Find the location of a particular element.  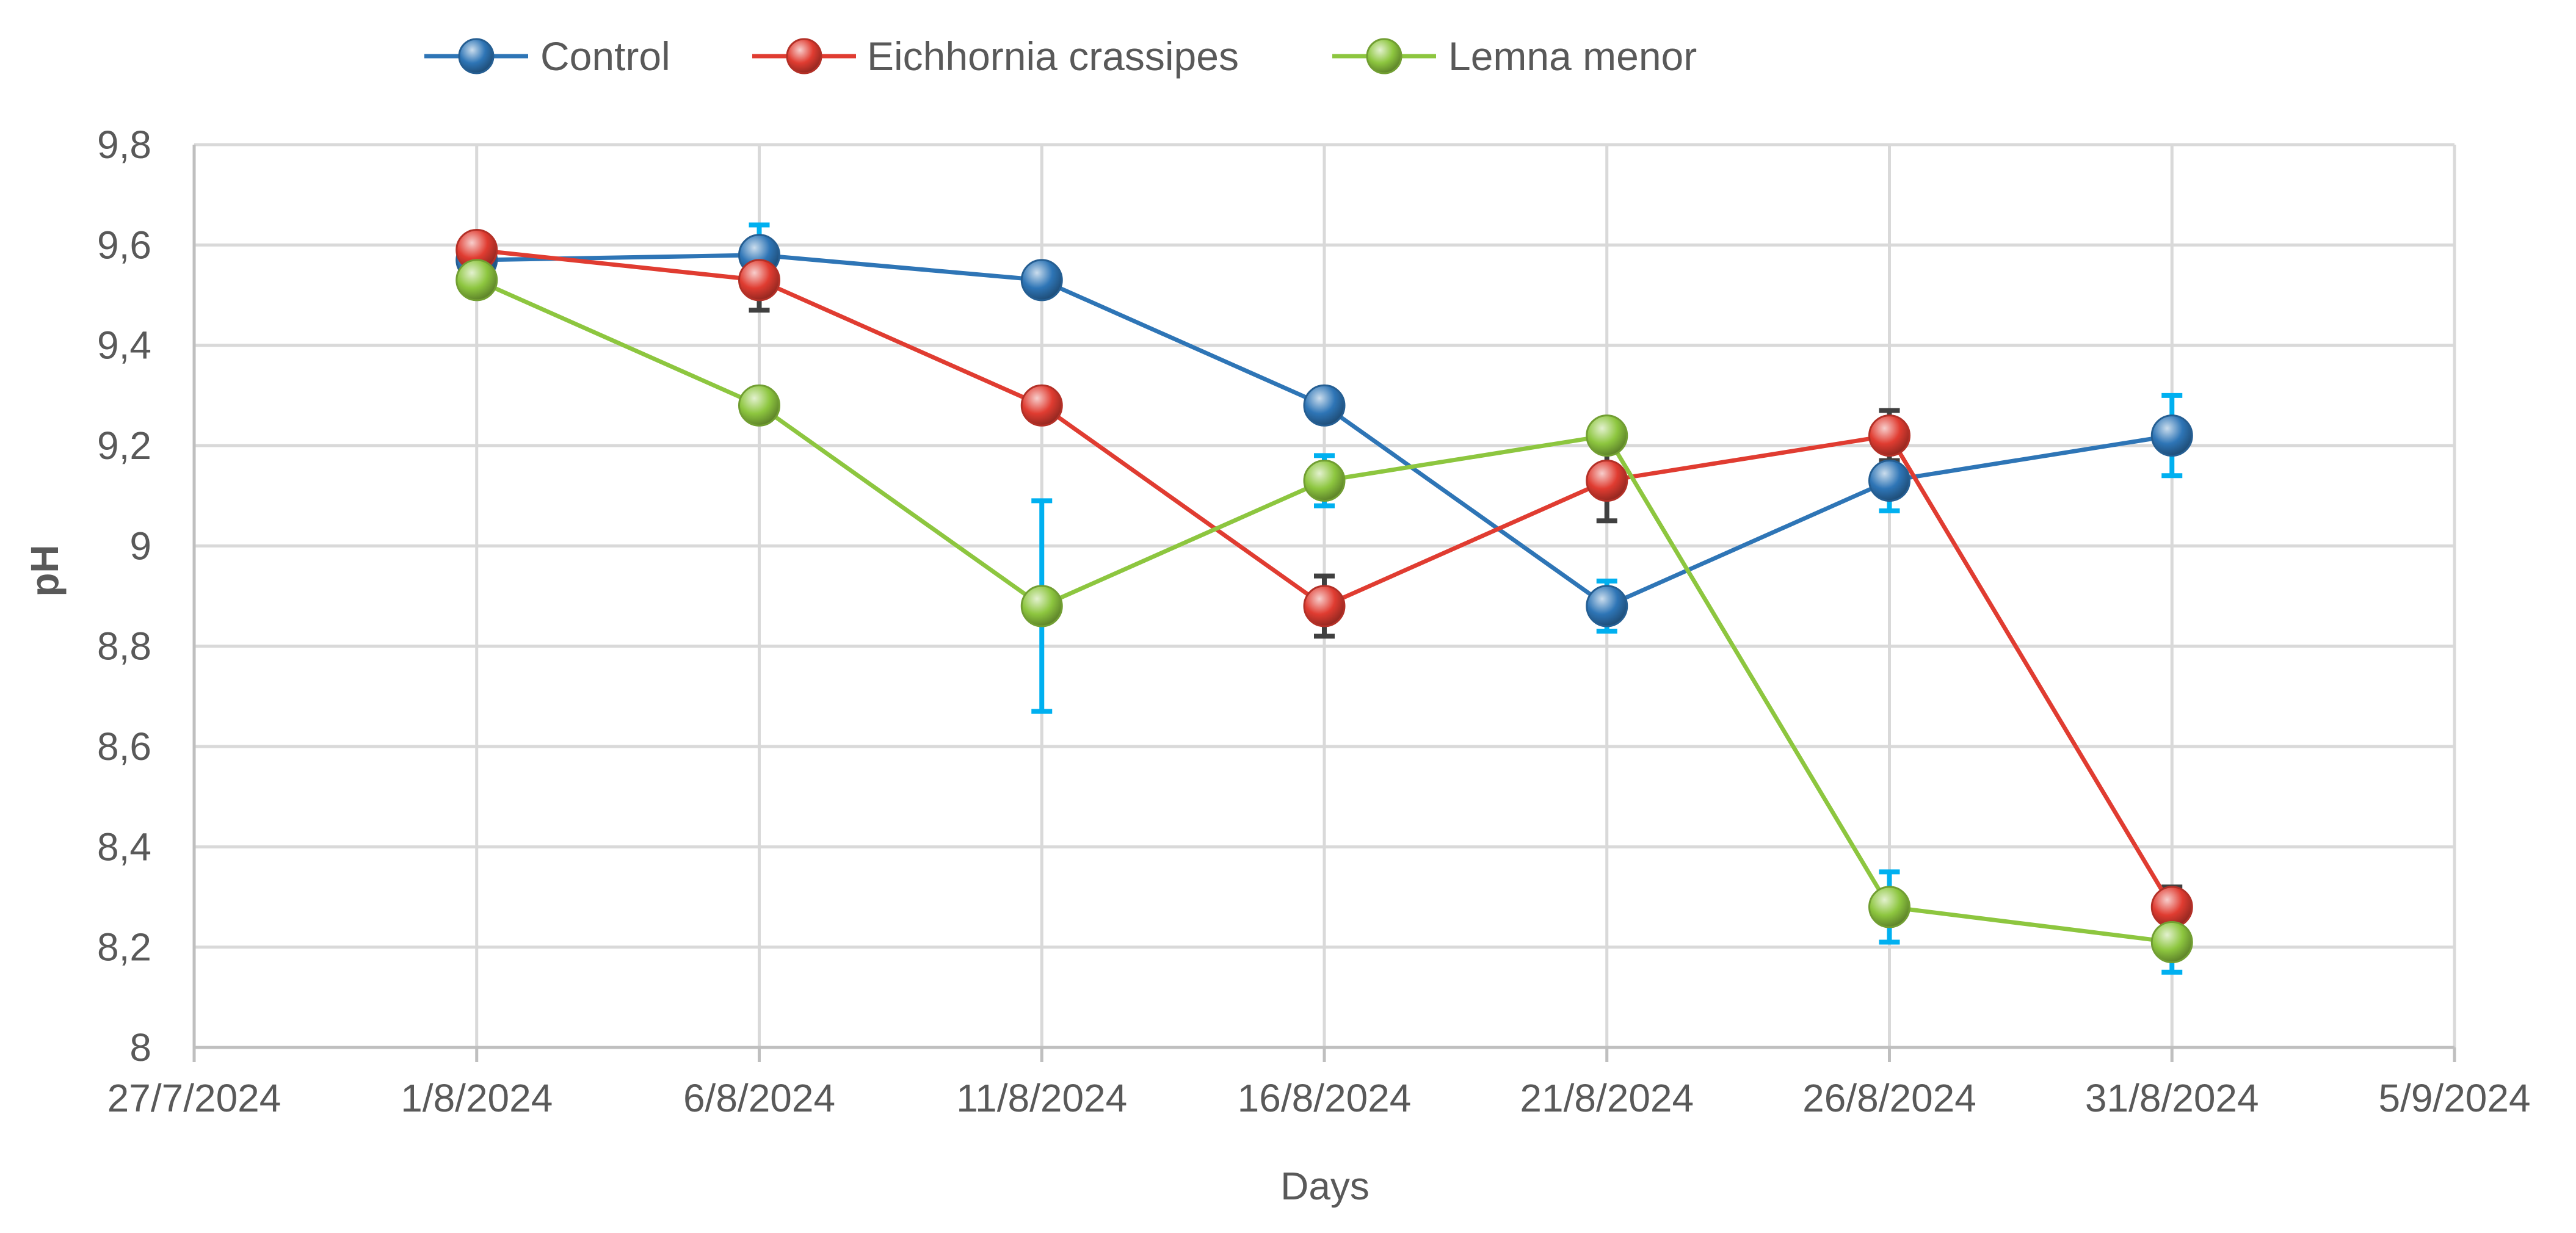

legend-label: Lemna menor is located at coordinates (1572, 56).